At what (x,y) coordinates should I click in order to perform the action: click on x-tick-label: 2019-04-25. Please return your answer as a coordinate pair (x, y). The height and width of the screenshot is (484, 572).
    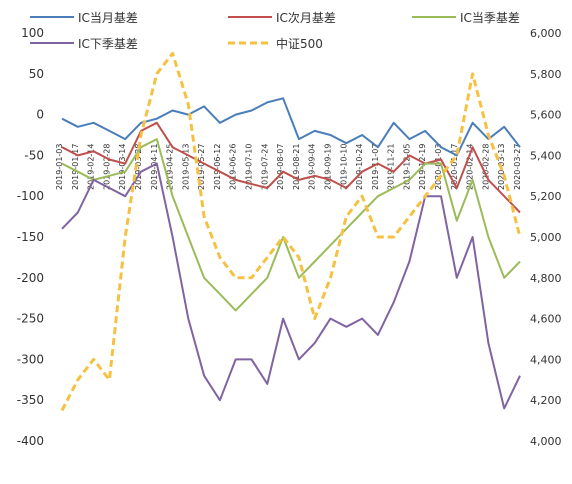
    Looking at the image, I should click on (170, 167).